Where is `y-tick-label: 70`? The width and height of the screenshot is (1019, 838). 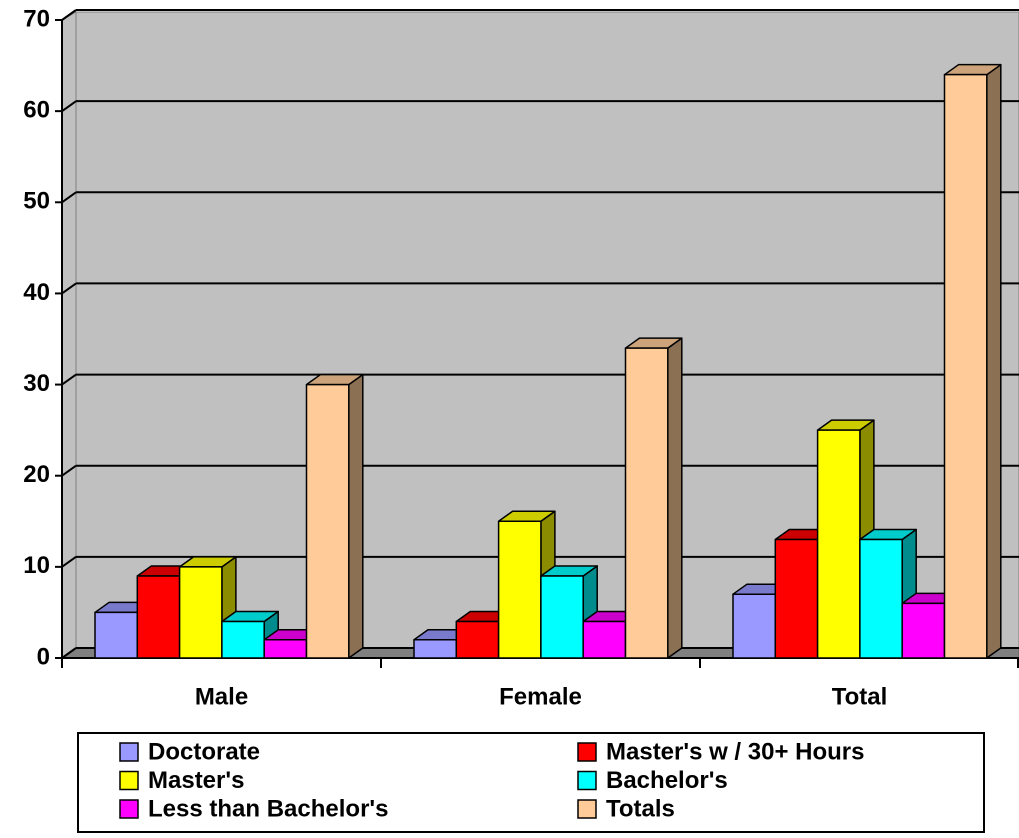 y-tick-label: 70 is located at coordinates (36, 18).